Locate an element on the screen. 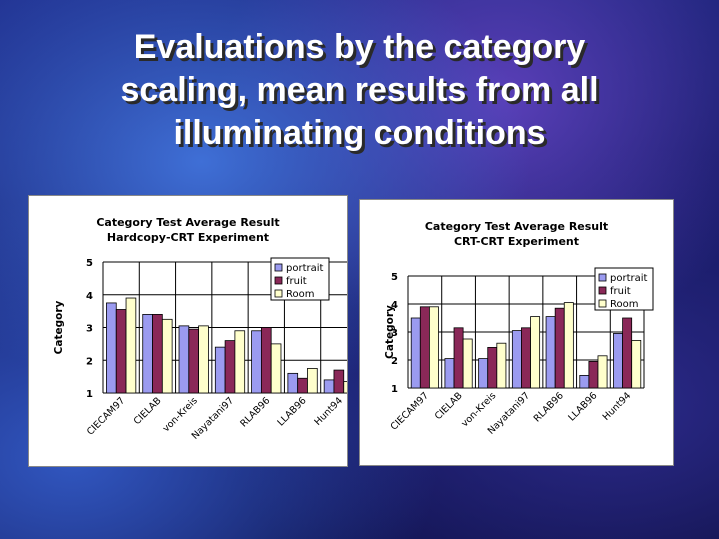 The image size is (719, 539). chart-subtitle: Hardcopy-CRT Experiment is located at coordinates (188, 237).